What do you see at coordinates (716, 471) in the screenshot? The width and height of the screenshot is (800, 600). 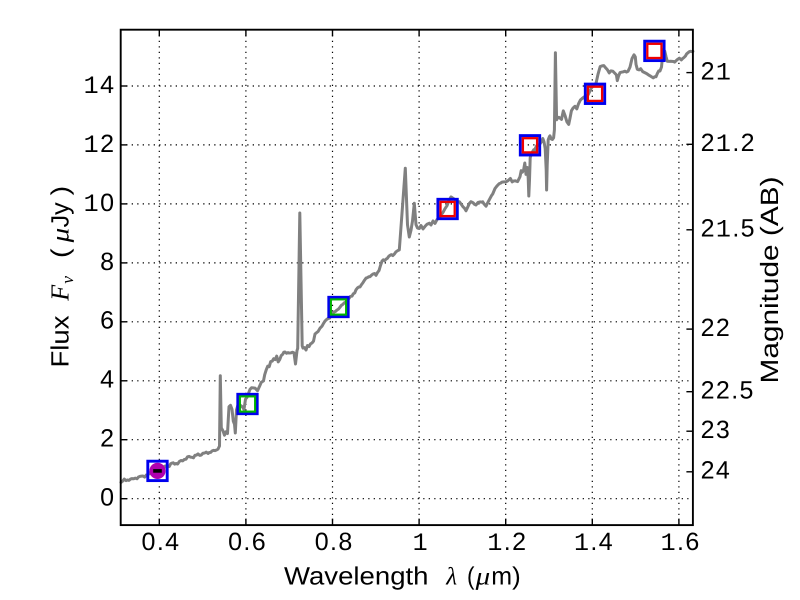 I see `svg-text: 24` at bounding box center [716, 471].